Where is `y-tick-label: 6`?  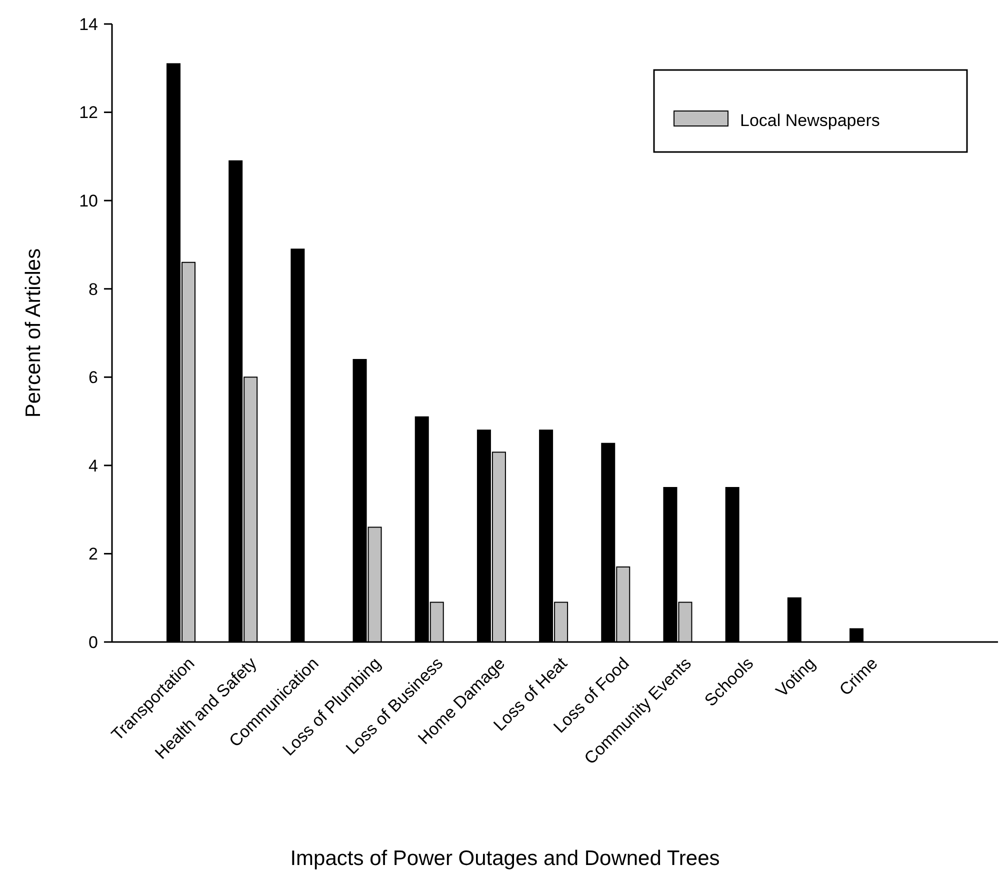
y-tick-label: 6 is located at coordinates (93, 378).